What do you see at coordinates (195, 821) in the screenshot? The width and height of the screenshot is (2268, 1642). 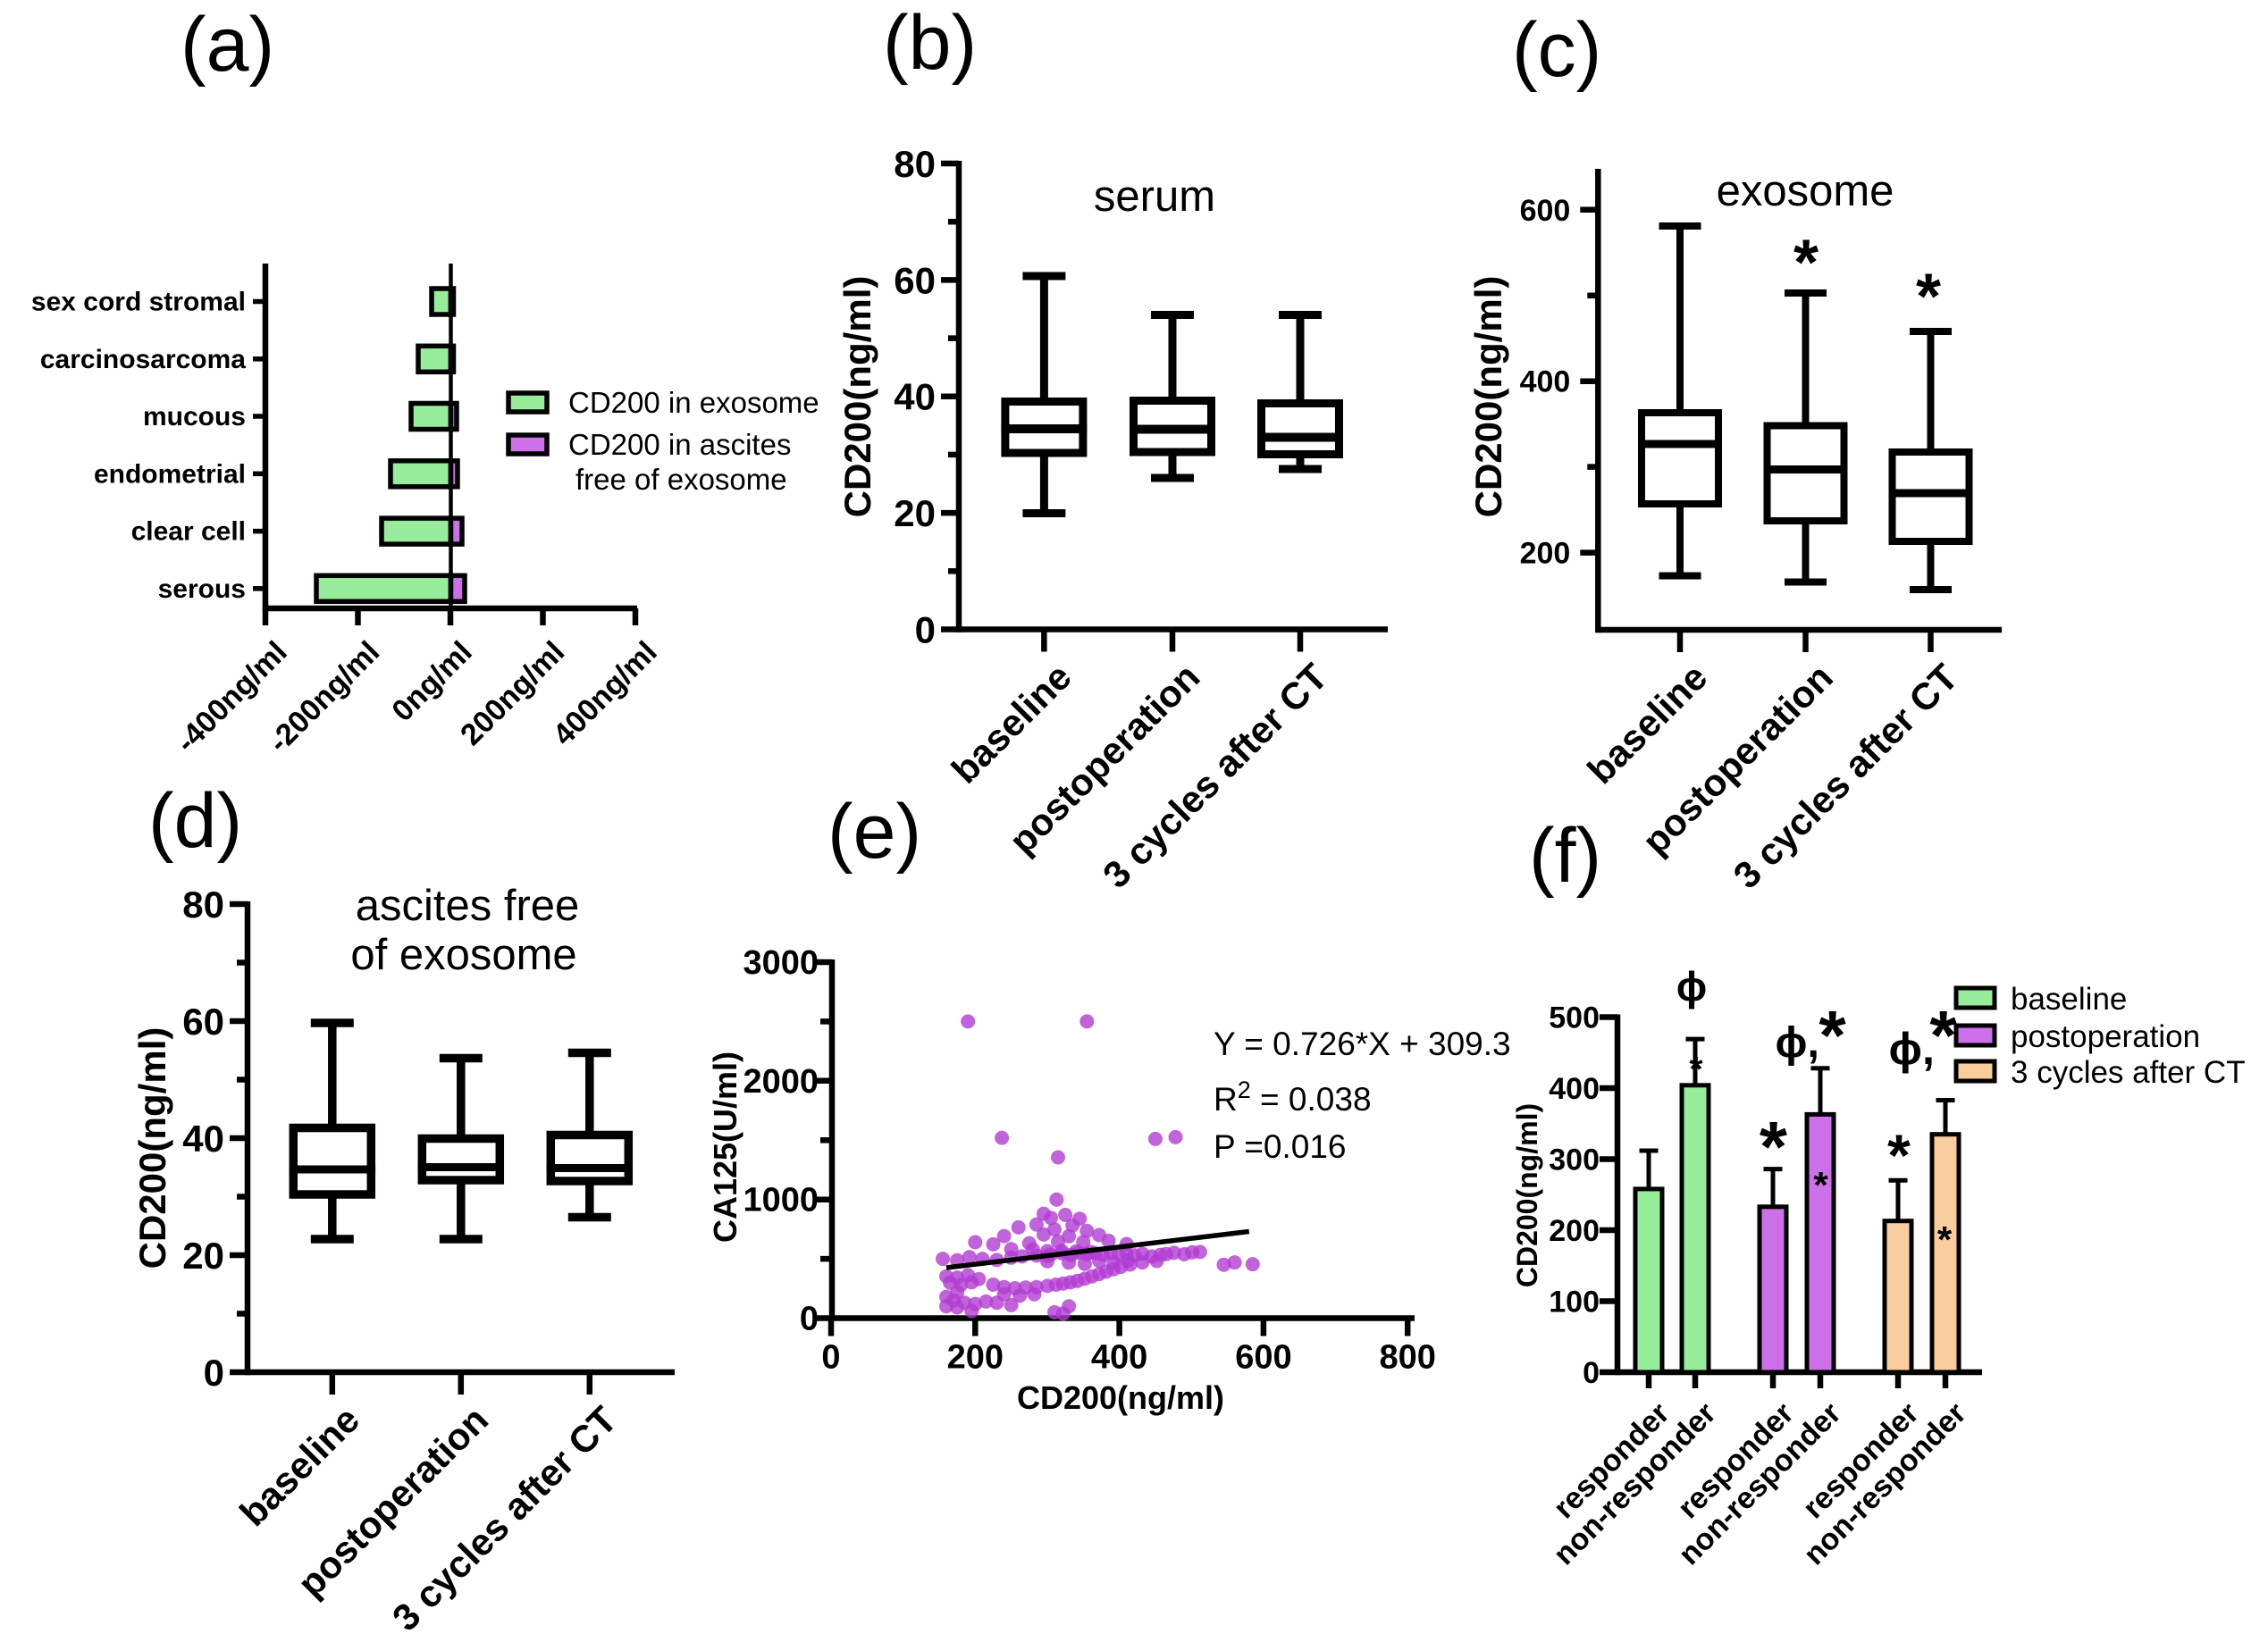 I see `svg-text: (d)` at bounding box center [195, 821].